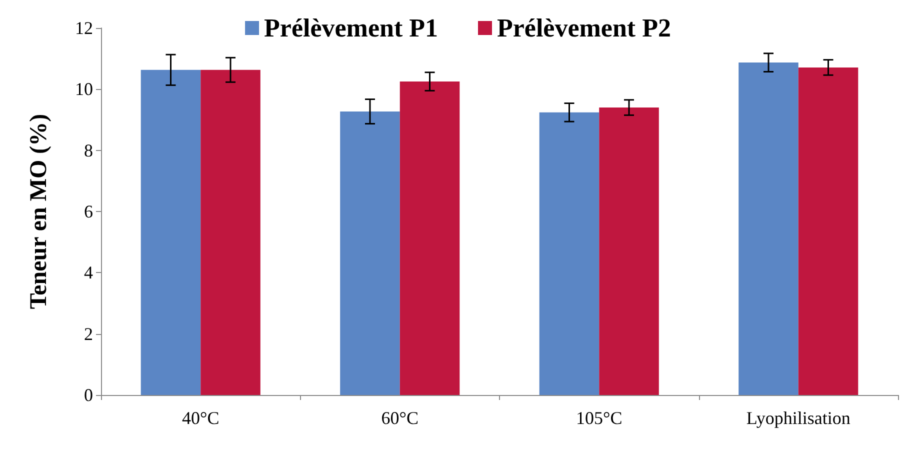 This screenshot has height=449, width=916. What do you see at coordinates (88, 150) in the screenshot?
I see `y-tick-label: 8` at bounding box center [88, 150].